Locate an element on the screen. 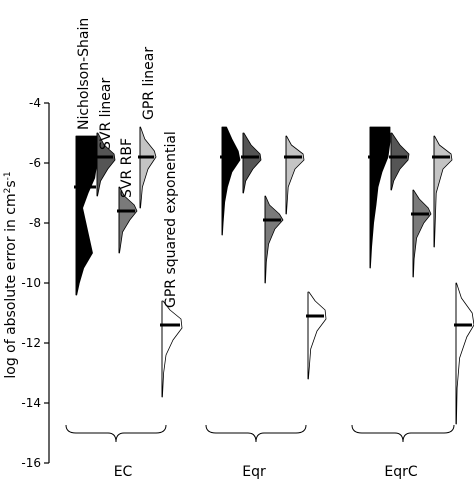 The height and width of the screenshot is (481, 474). violin-Eqr-gpr-linear is located at coordinates (295, 175).